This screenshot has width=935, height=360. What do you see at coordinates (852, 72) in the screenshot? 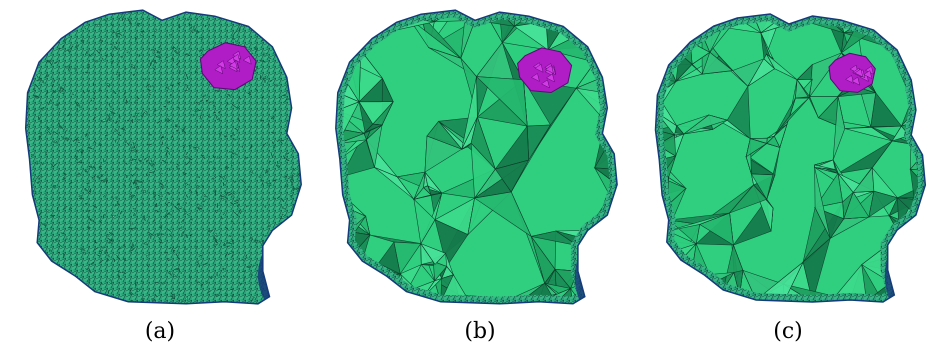
I see `panel-c-tumor-region` at bounding box center [852, 72].